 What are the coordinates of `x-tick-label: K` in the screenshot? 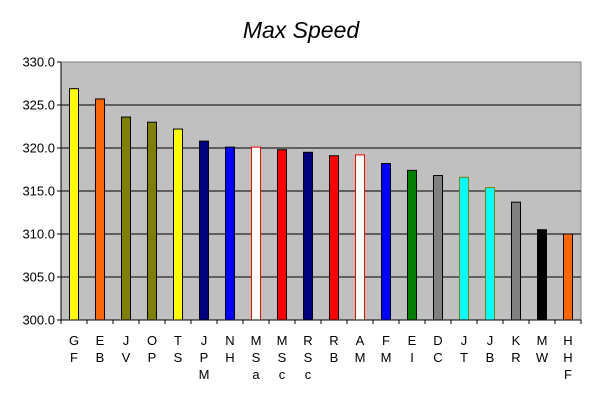 It's located at (516, 340).